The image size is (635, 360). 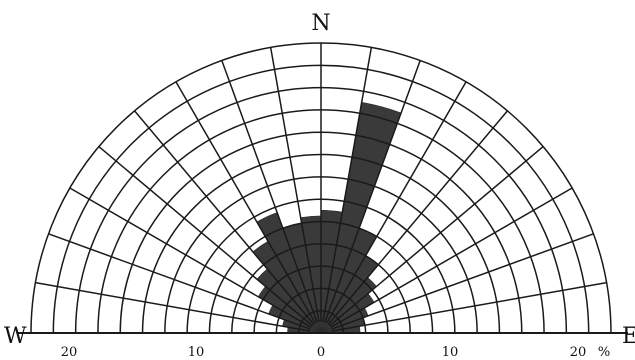 I want to click on west-label: W, so click(x=15, y=336).